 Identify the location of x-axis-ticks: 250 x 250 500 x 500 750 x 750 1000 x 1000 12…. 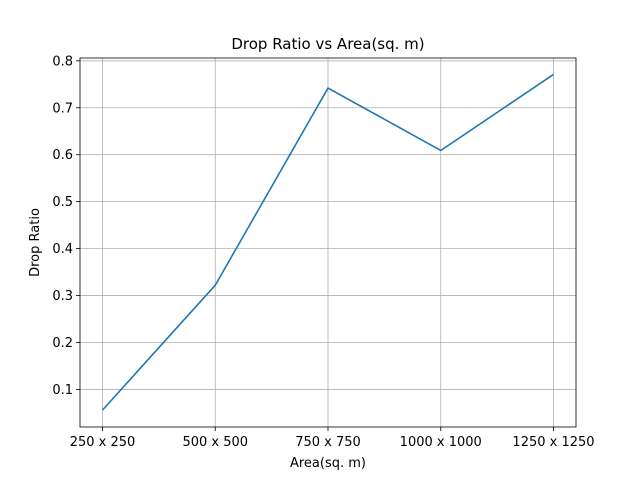
(332, 438).